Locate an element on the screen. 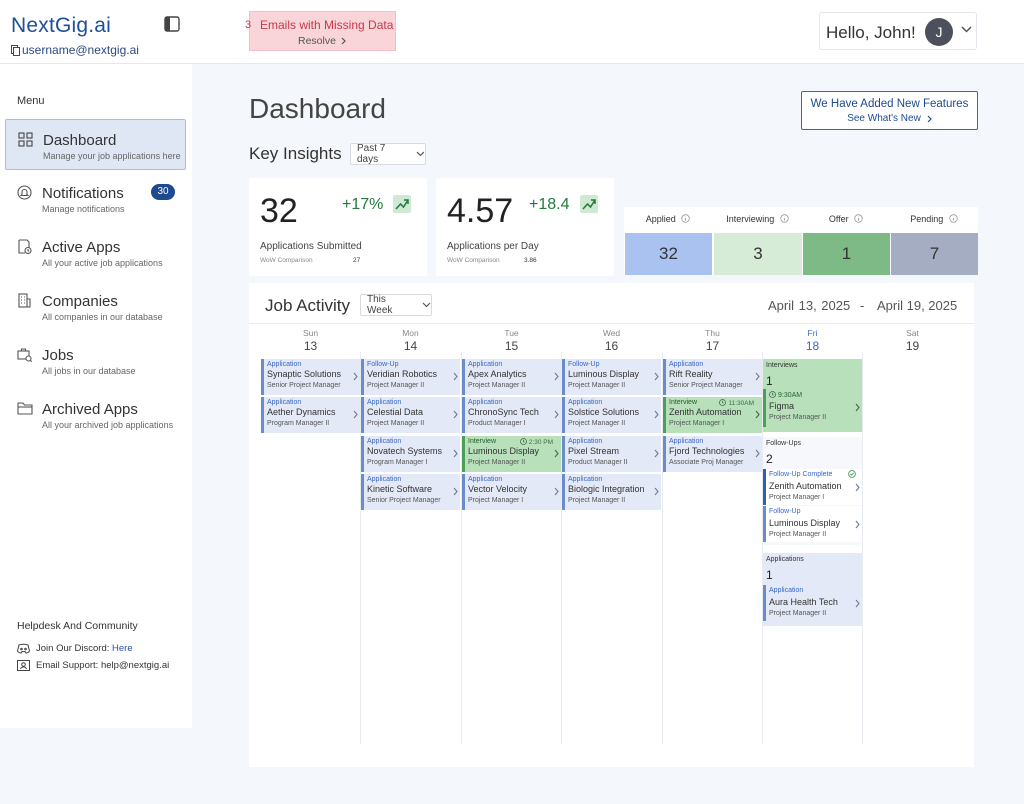 This screenshot has height=804, width=1024. sidebar-item-companies: Companies All companies in our database is located at coordinates (95, 306).